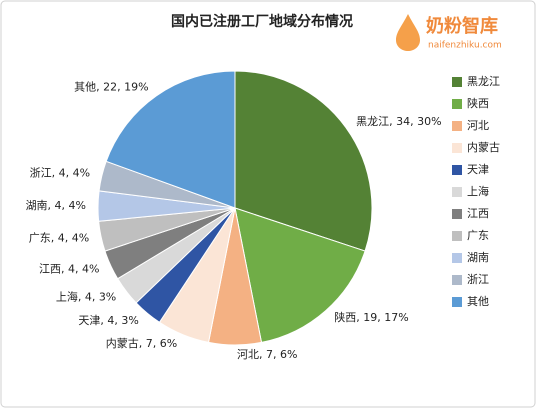 This screenshot has width=536, height=408. Describe the element at coordinates (408, 32) in the screenshot. I see `logo-icon` at that location.